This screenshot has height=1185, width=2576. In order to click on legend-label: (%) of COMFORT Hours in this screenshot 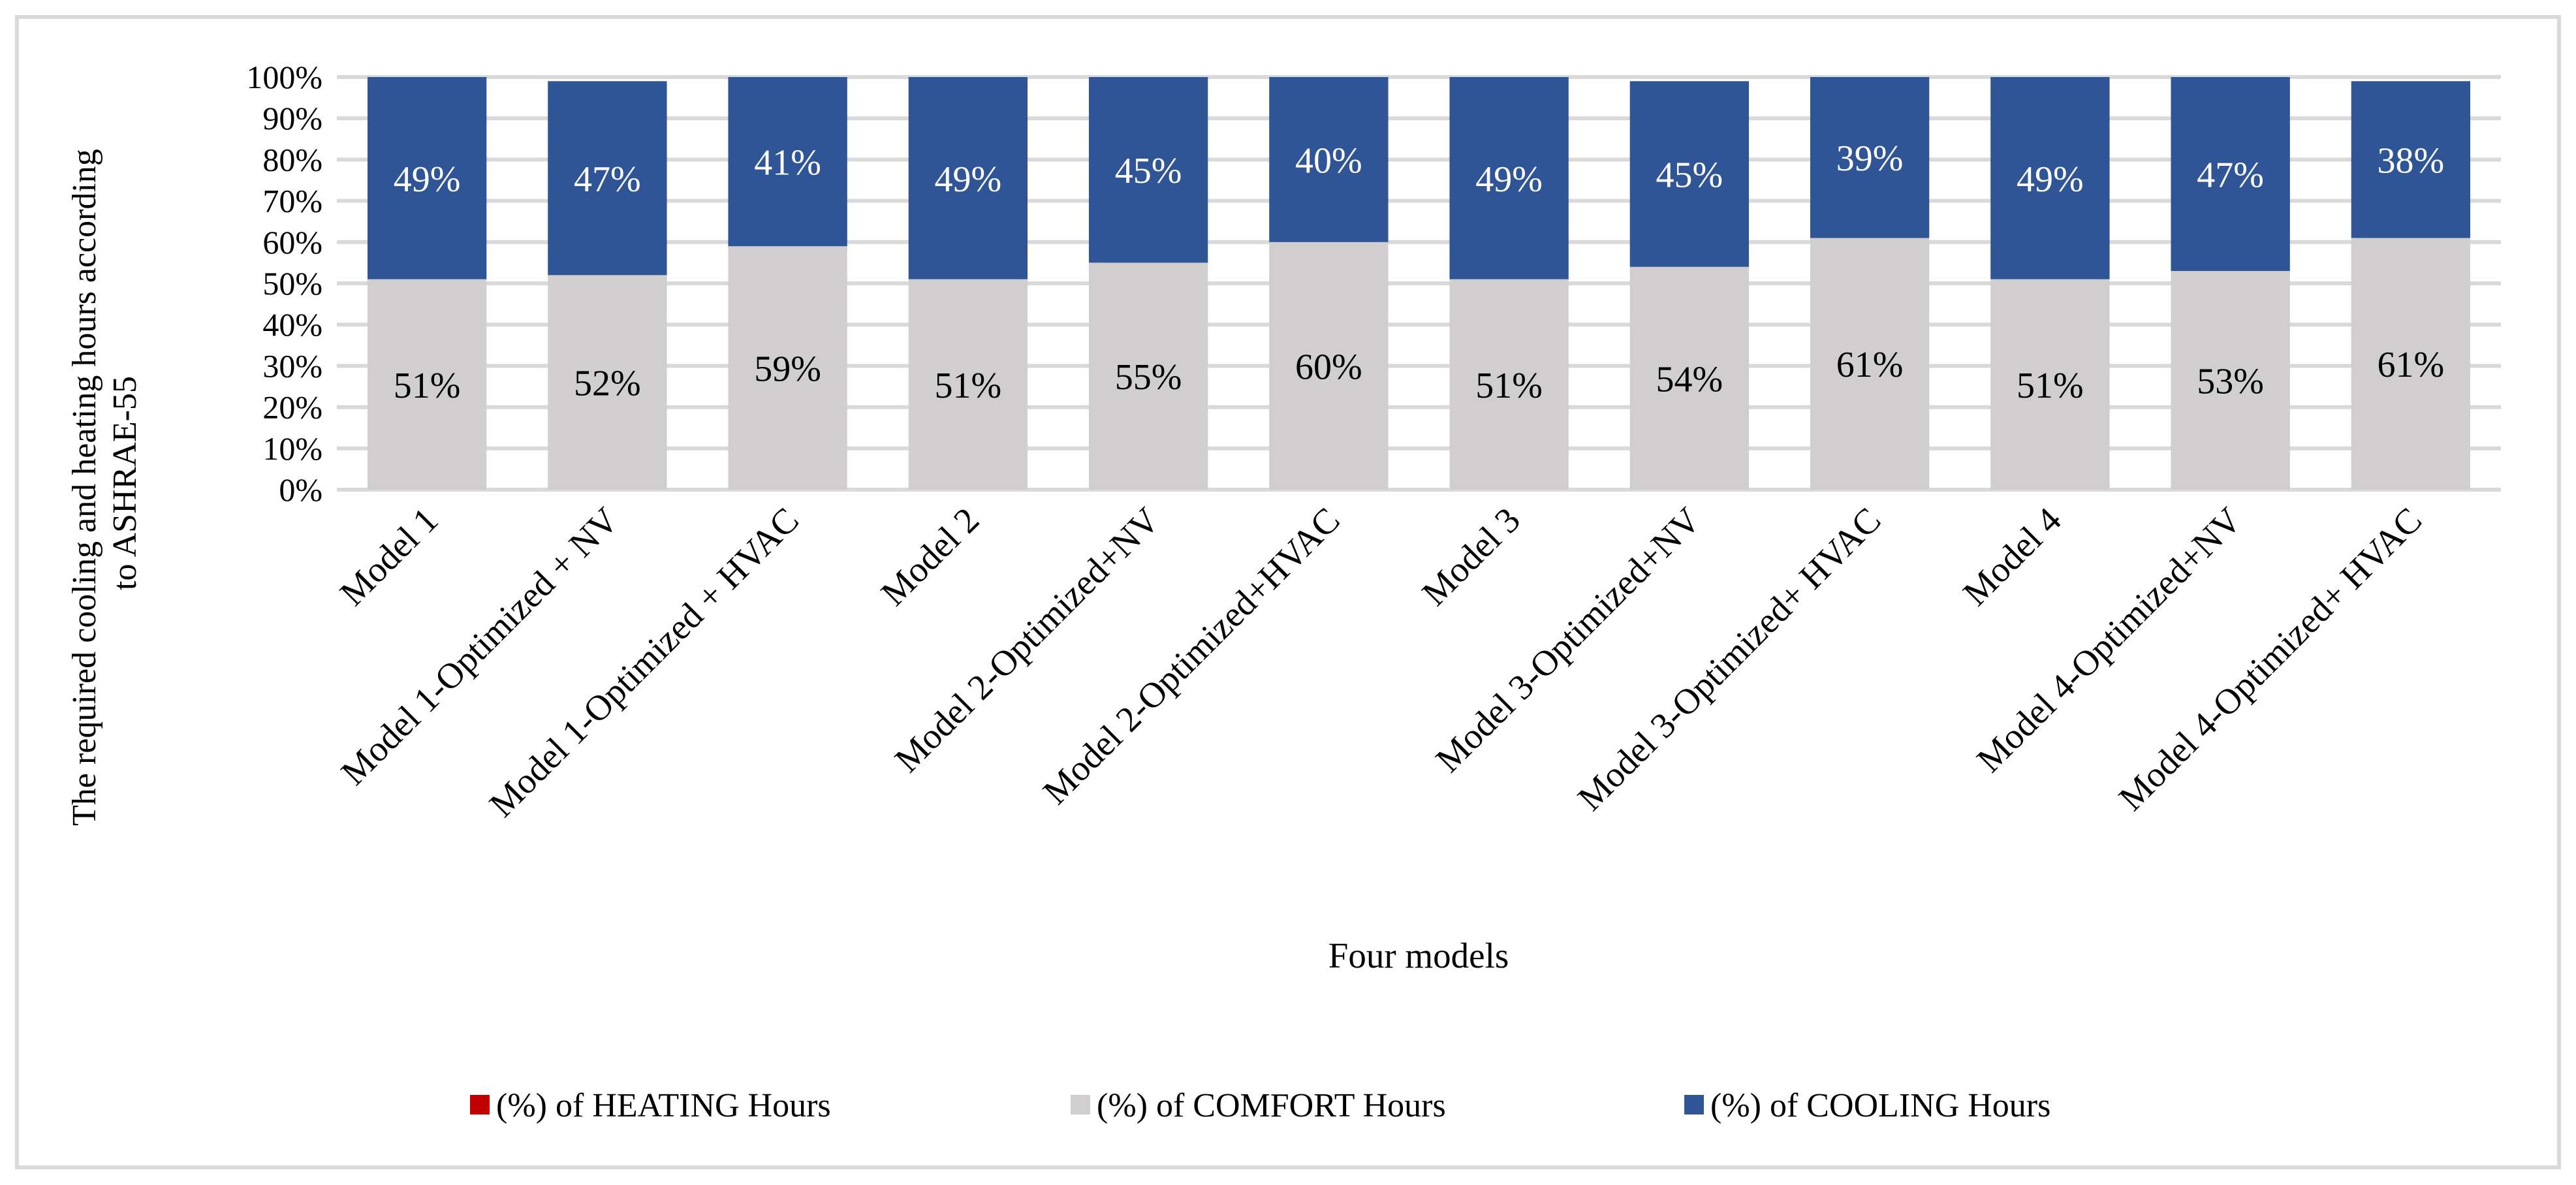, I will do `click(1271, 1105)`.